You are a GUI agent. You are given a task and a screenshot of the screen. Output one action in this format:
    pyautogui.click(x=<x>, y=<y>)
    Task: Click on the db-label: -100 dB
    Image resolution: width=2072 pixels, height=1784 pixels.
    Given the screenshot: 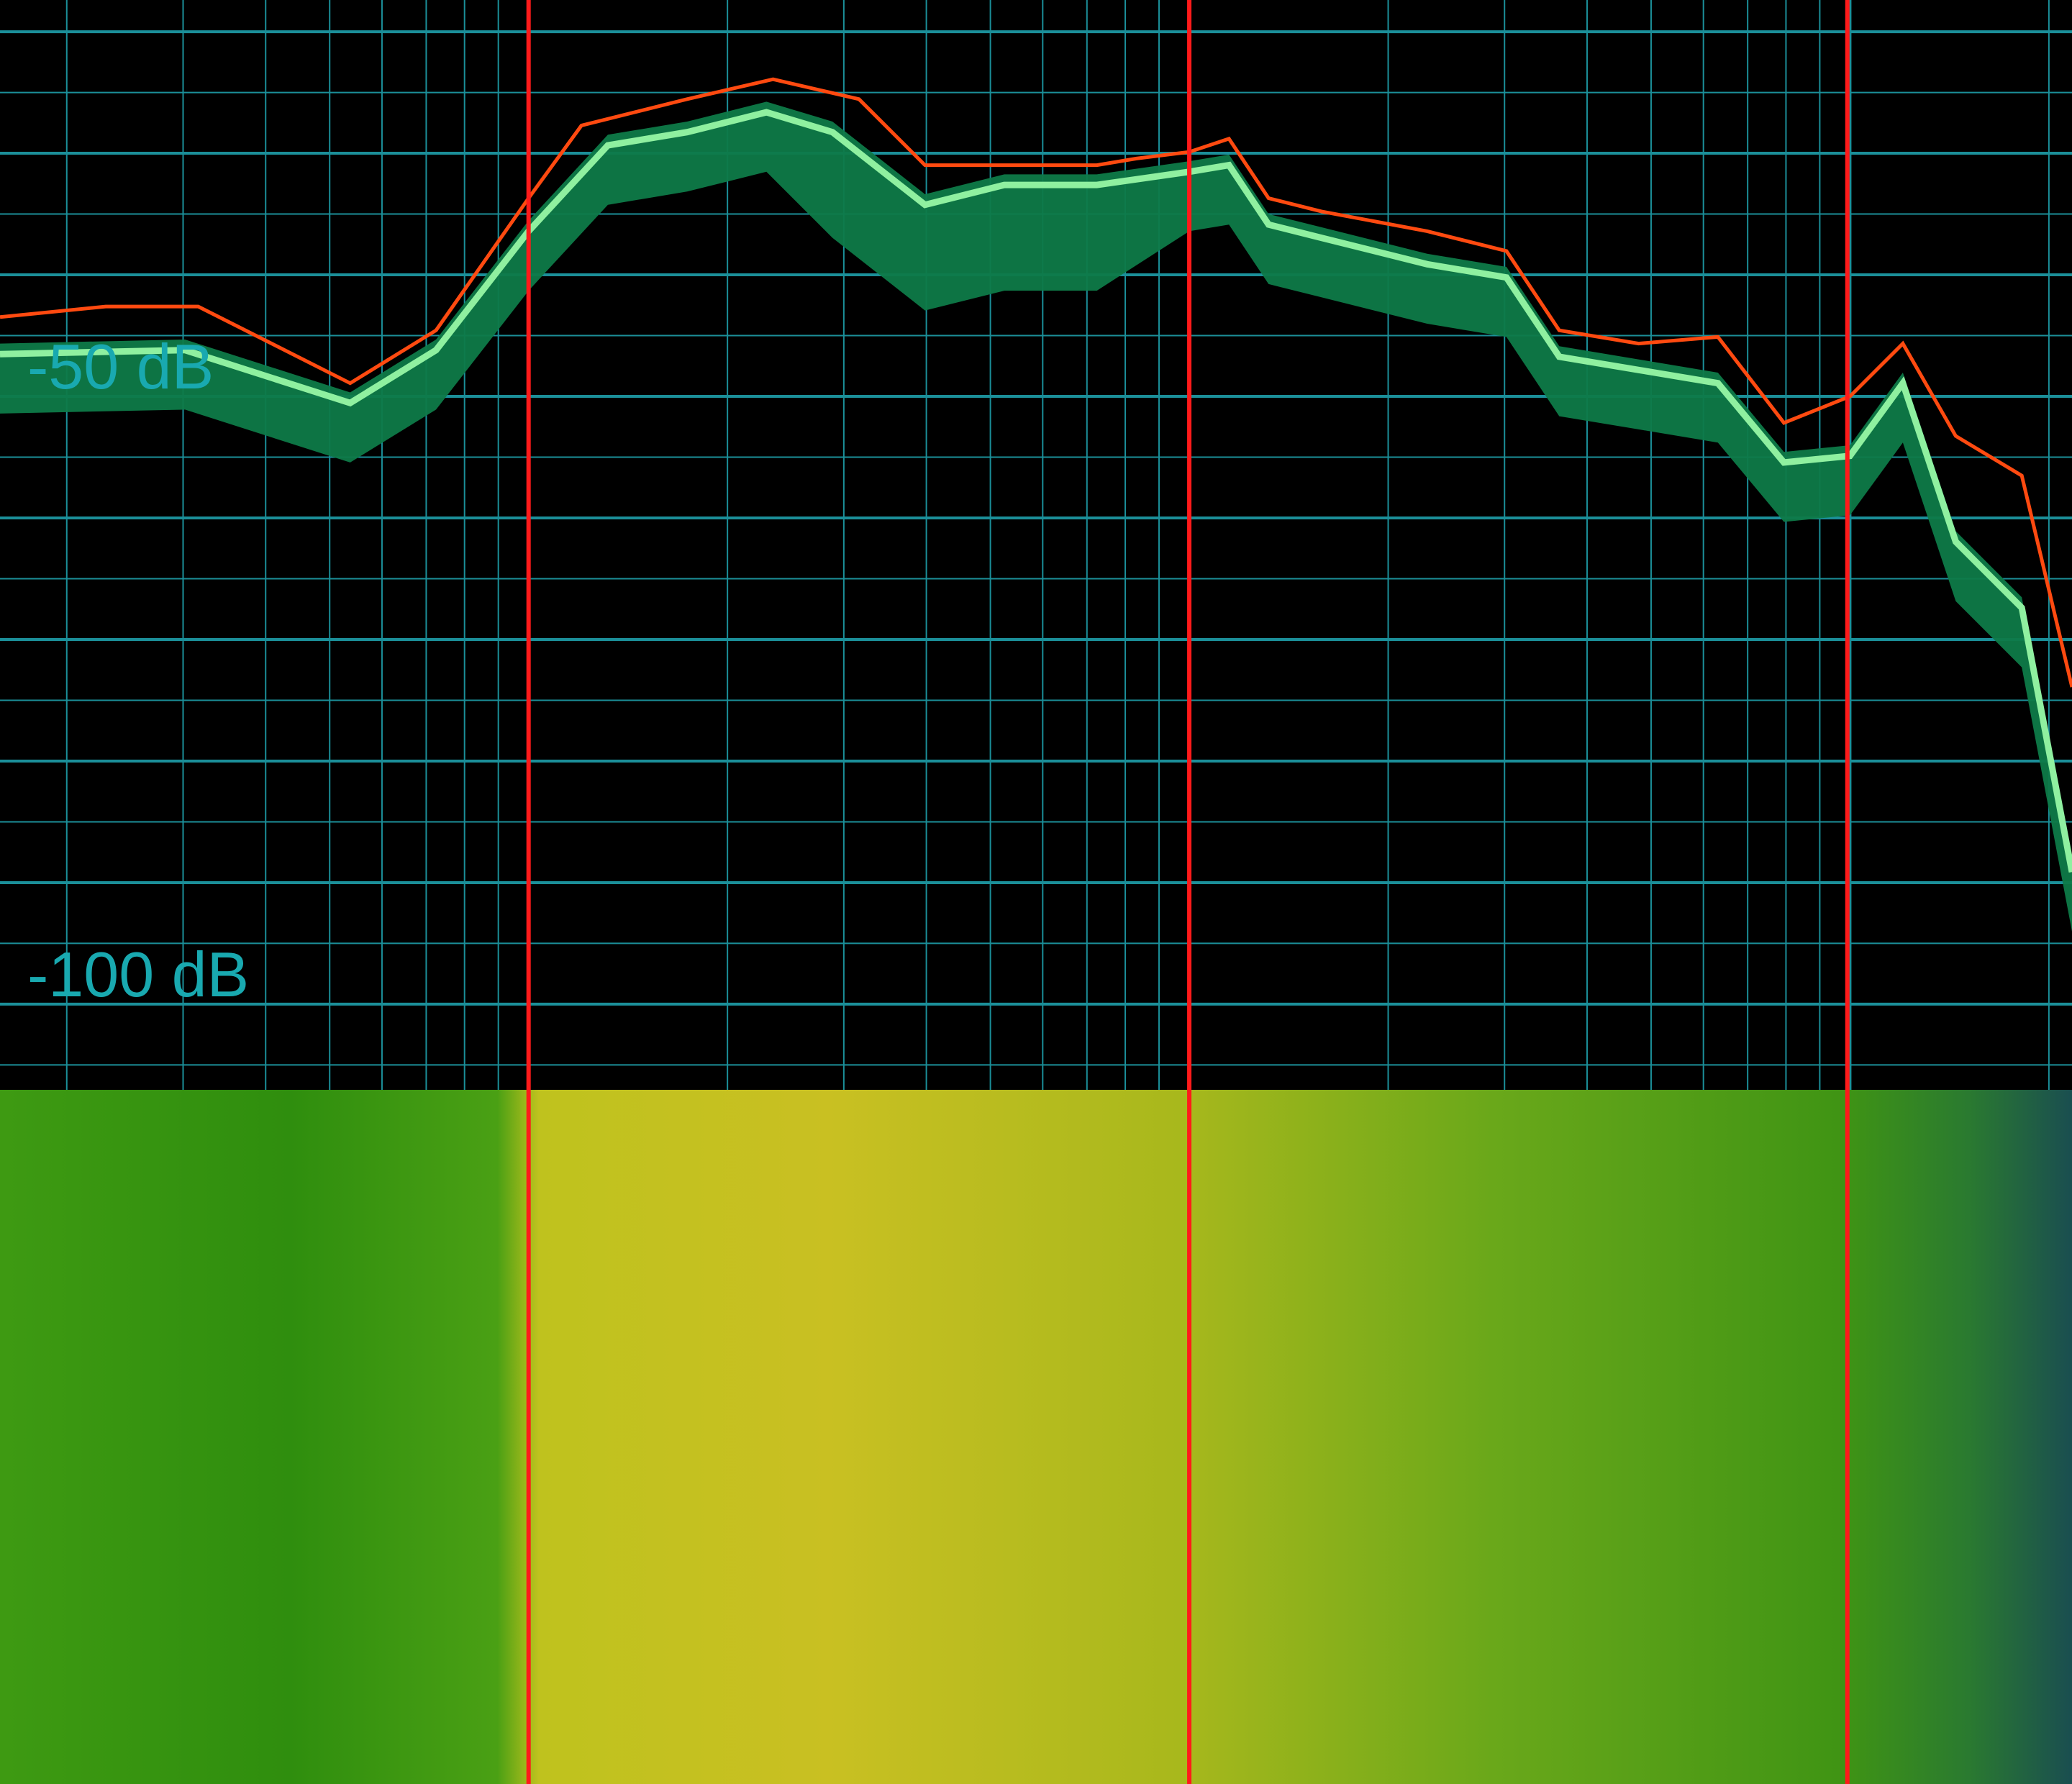 What is the action you would take?
    pyautogui.click(x=138, y=974)
    